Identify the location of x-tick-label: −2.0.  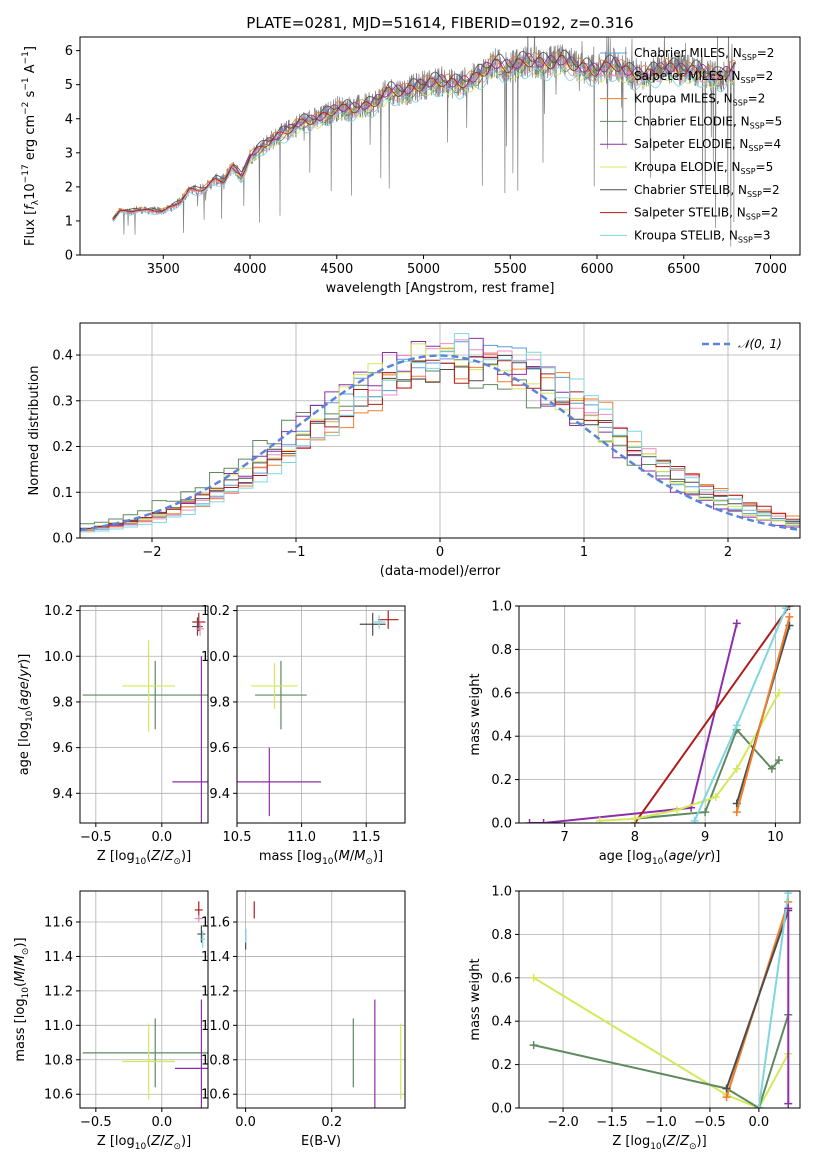
(563, 1122).